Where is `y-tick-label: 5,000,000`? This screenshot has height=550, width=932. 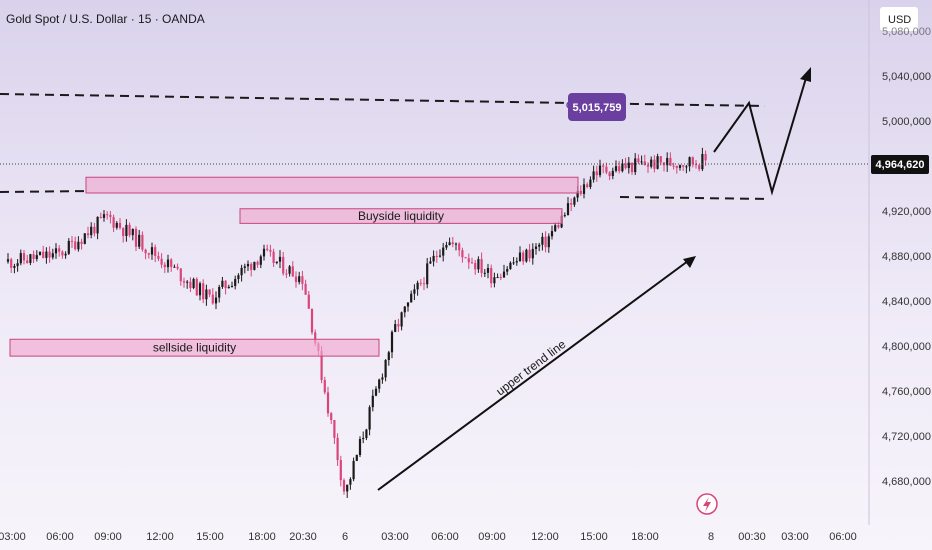
y-tick-label: 5,000,000 is located at coordinates (906, 122).